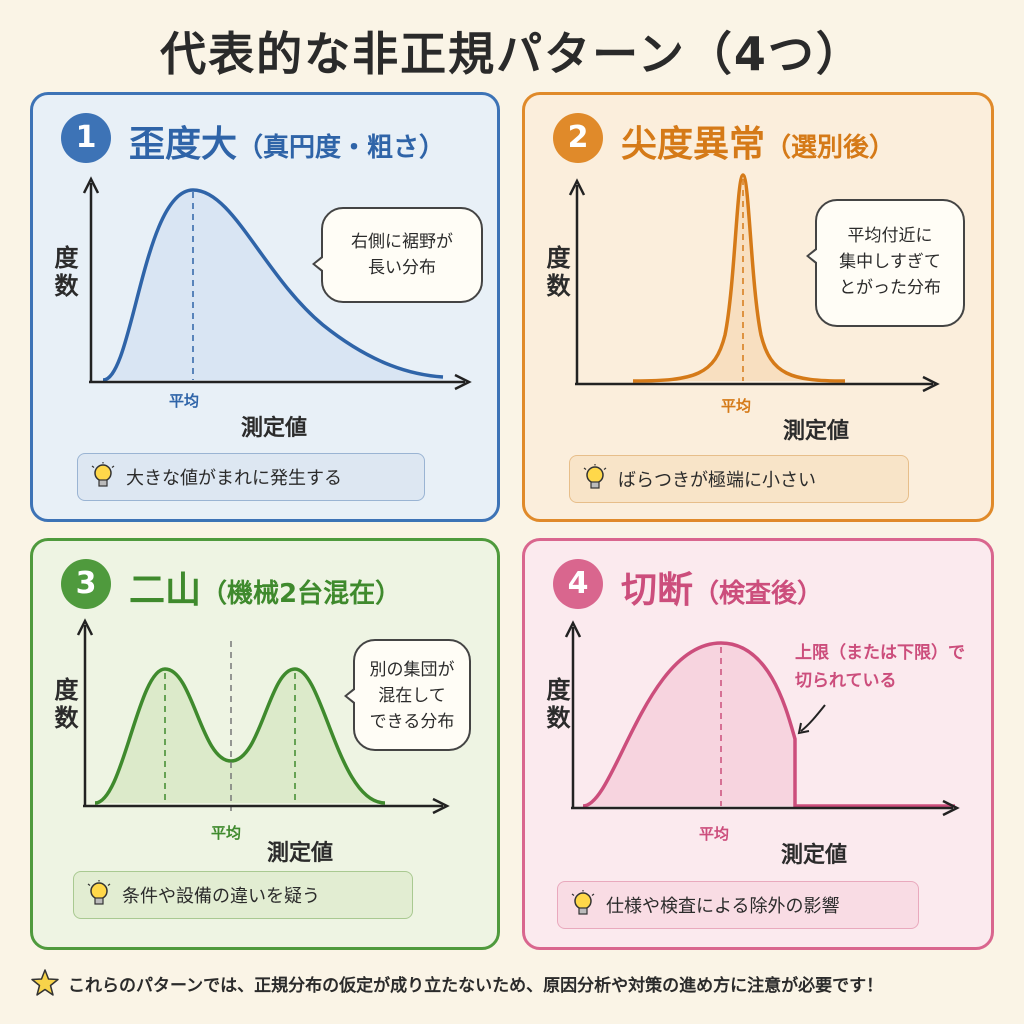  What do you see at coordinates (813, 718) in the screenshot?
I see `annotation-arrow` at bounding box center [813, 718].